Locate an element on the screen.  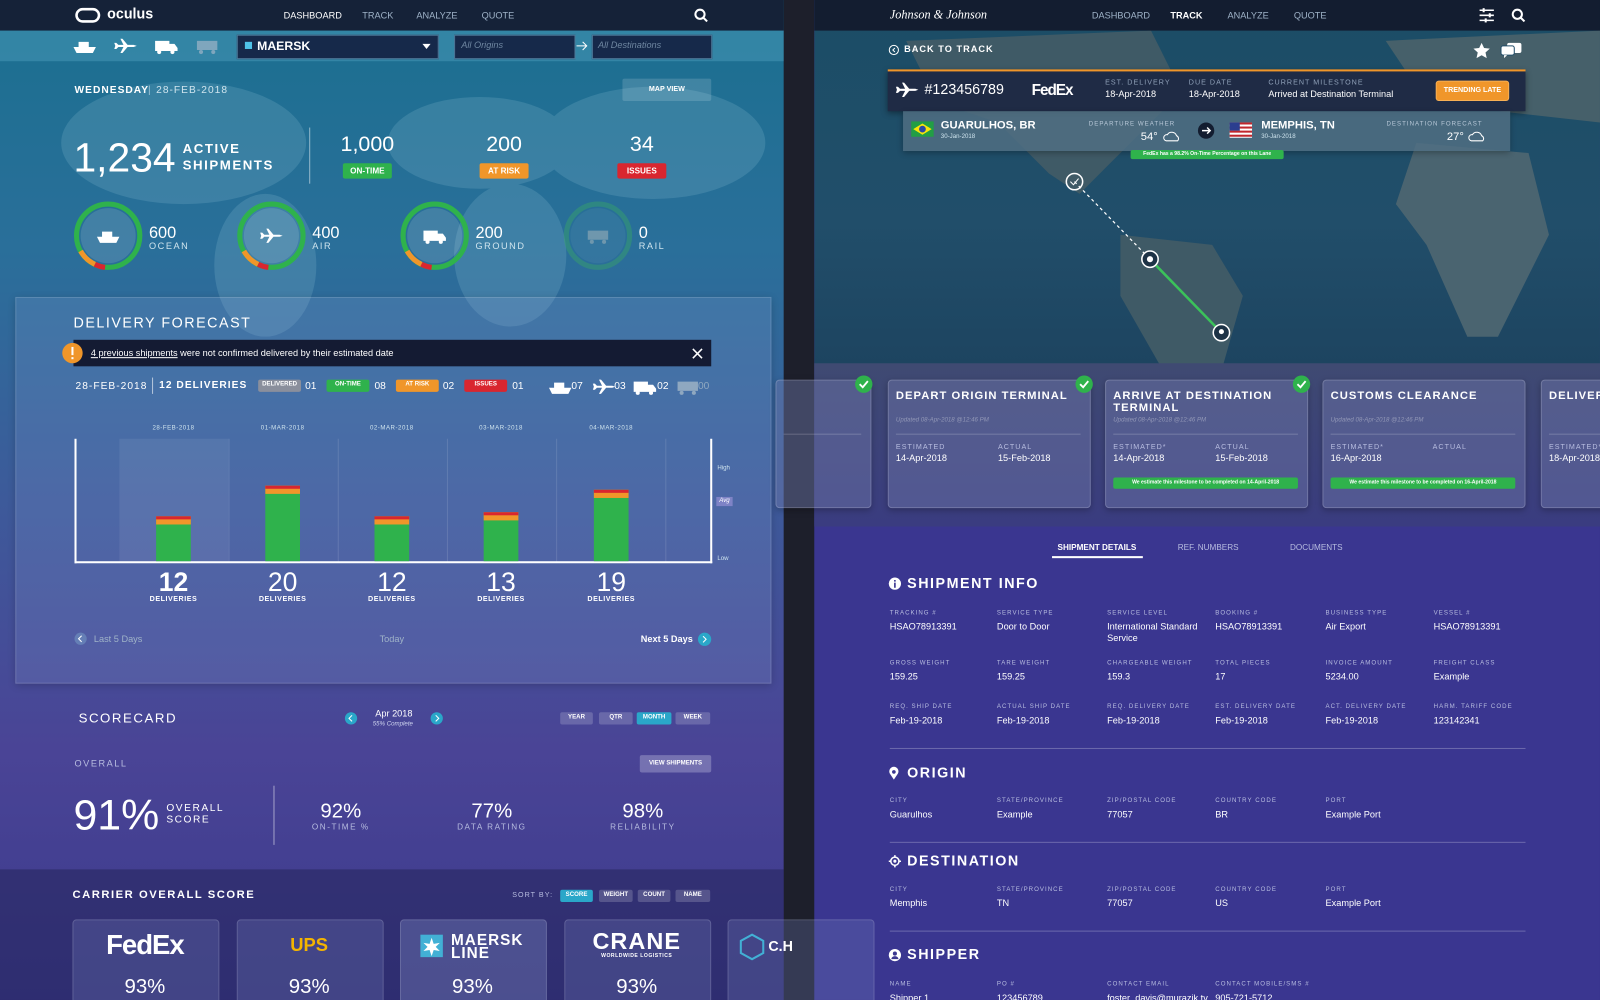
status-chip: ON-TIME is located at coordinates (367, 170).